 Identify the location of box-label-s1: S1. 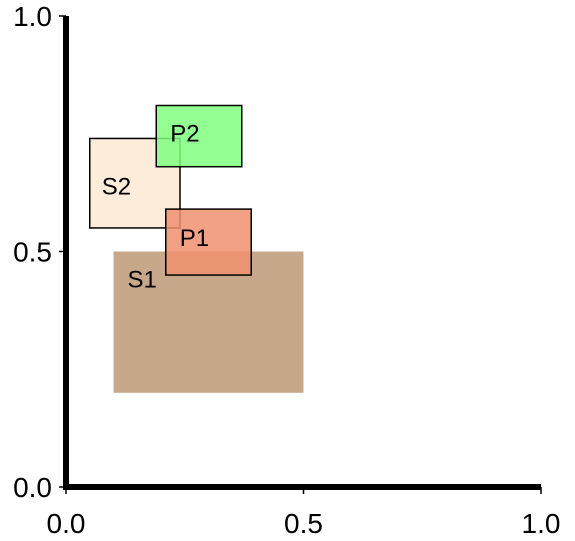
(142, 280).